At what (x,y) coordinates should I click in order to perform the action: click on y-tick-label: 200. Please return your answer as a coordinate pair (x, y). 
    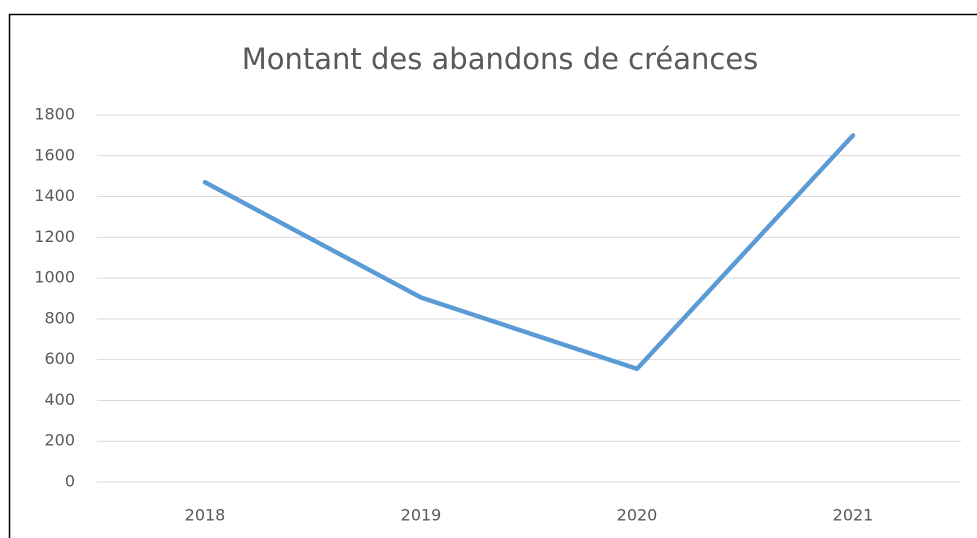
    Looking at the image, I should click on (59, 440).